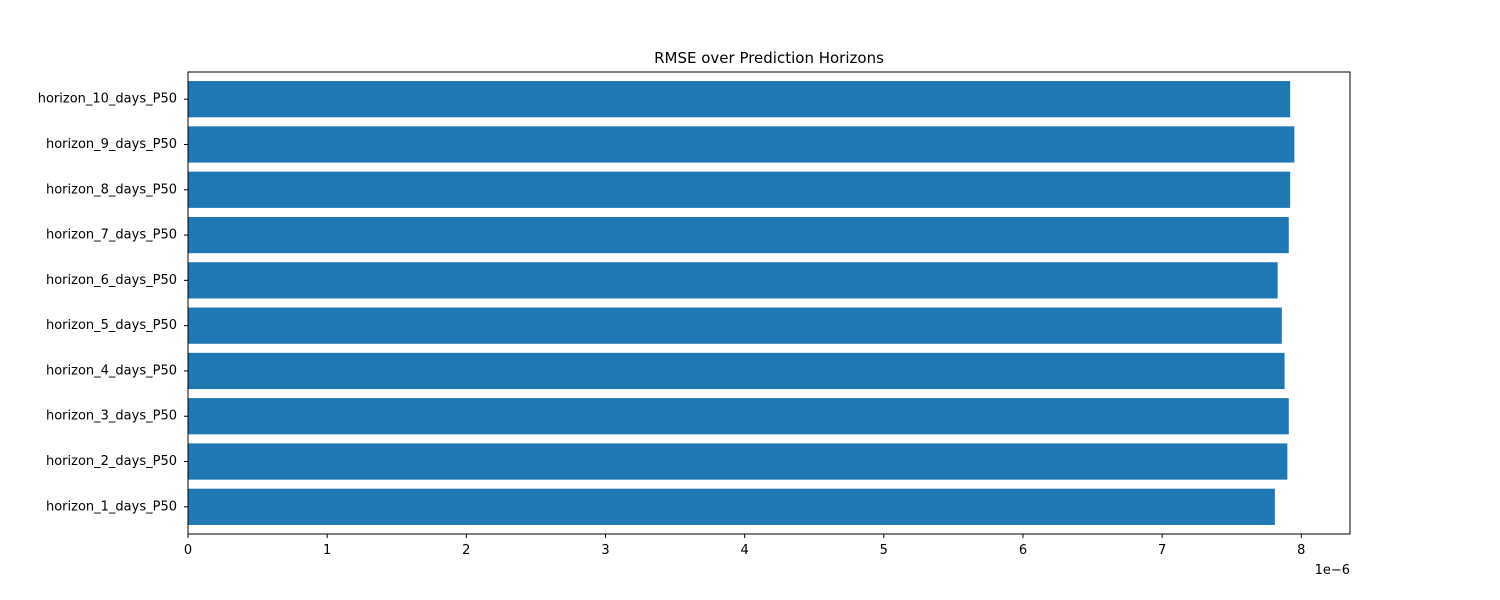  I want to click on x-tick-label: 0, so click(188, 550).